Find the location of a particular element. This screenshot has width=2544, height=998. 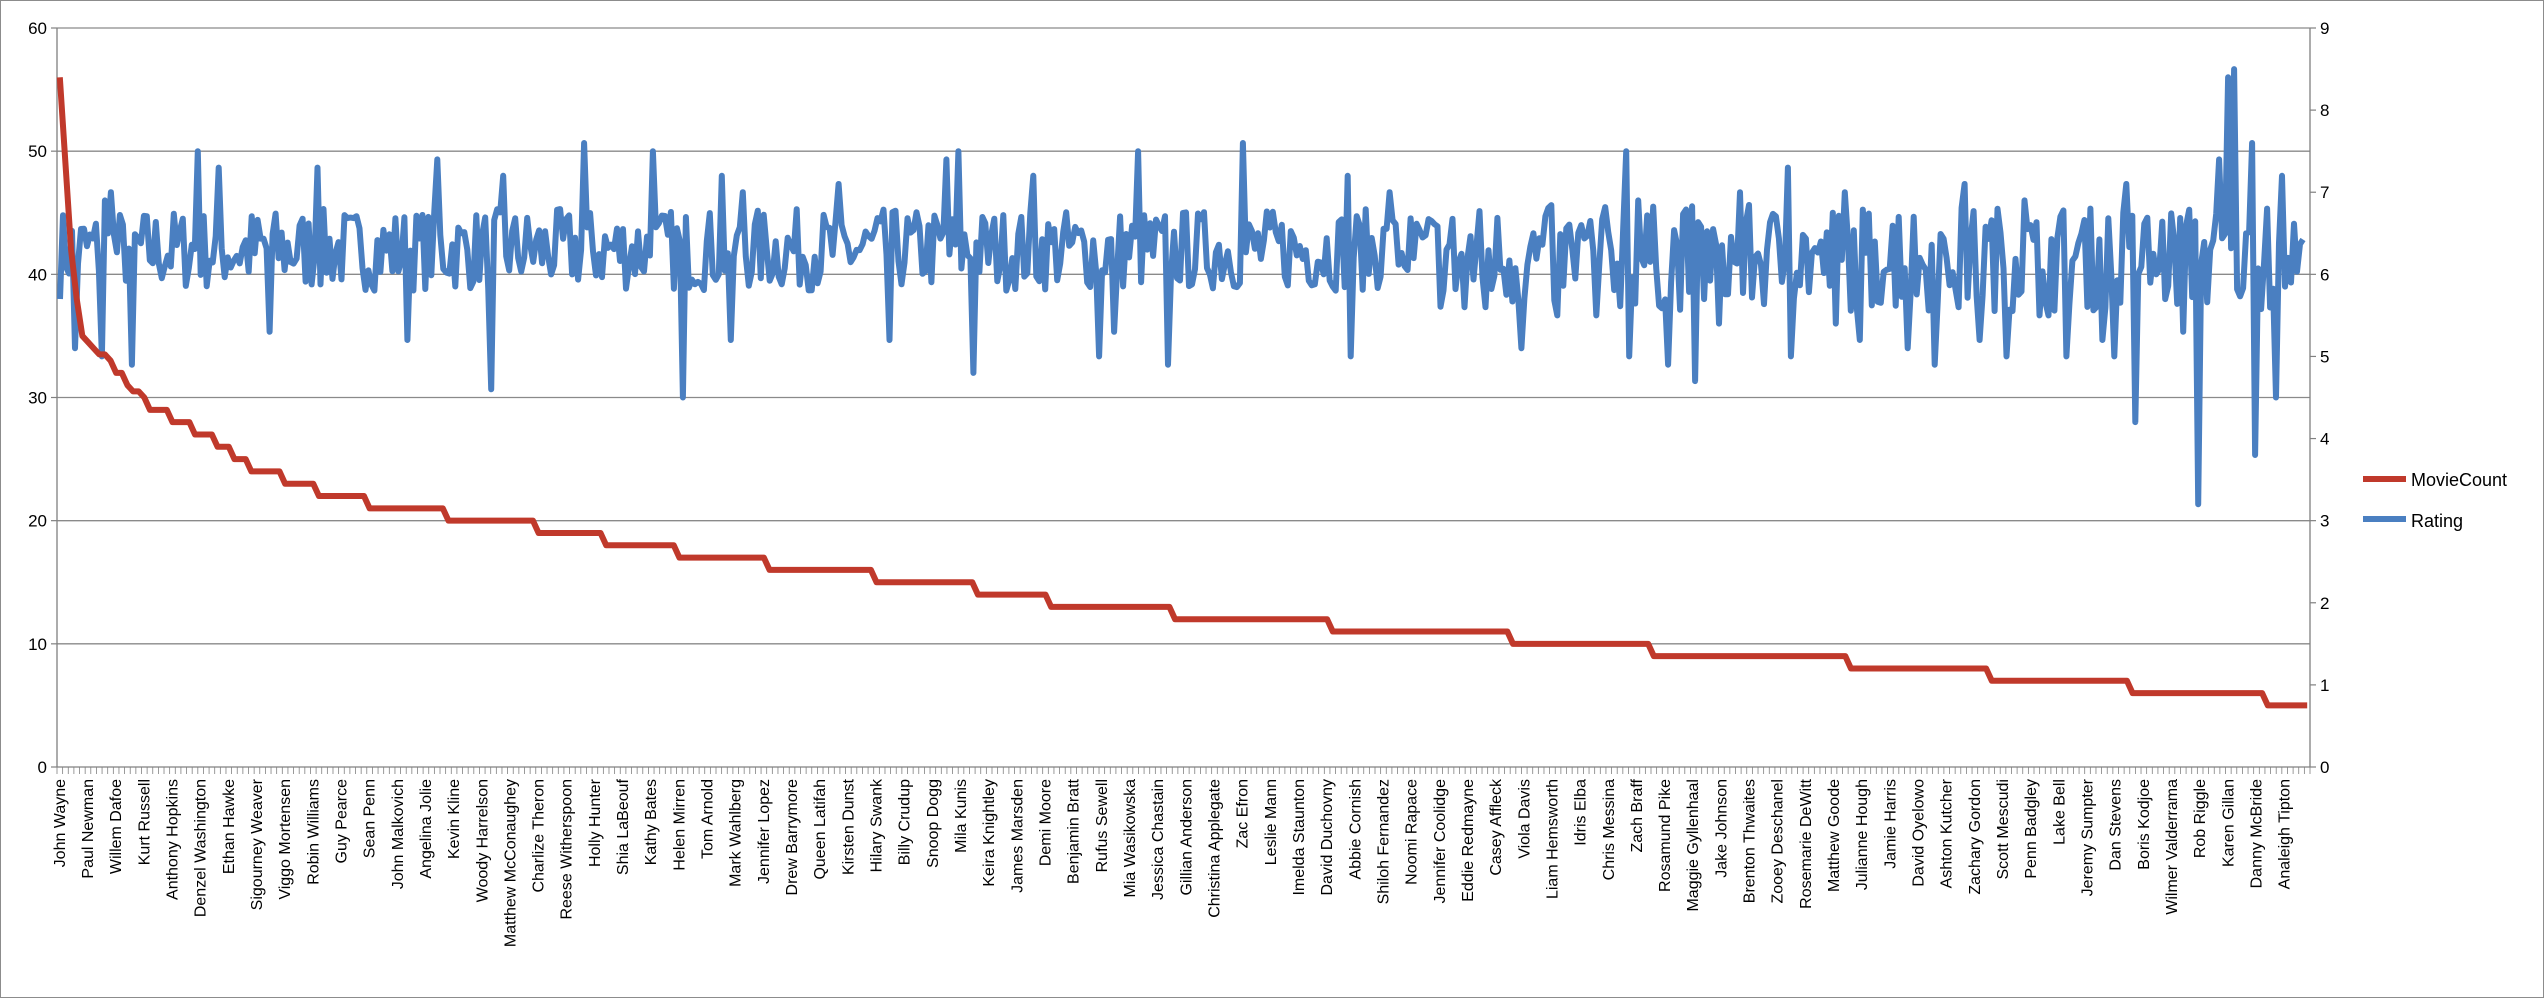

x-category-label: Chris Messina is located at coordinates (1609, 829).